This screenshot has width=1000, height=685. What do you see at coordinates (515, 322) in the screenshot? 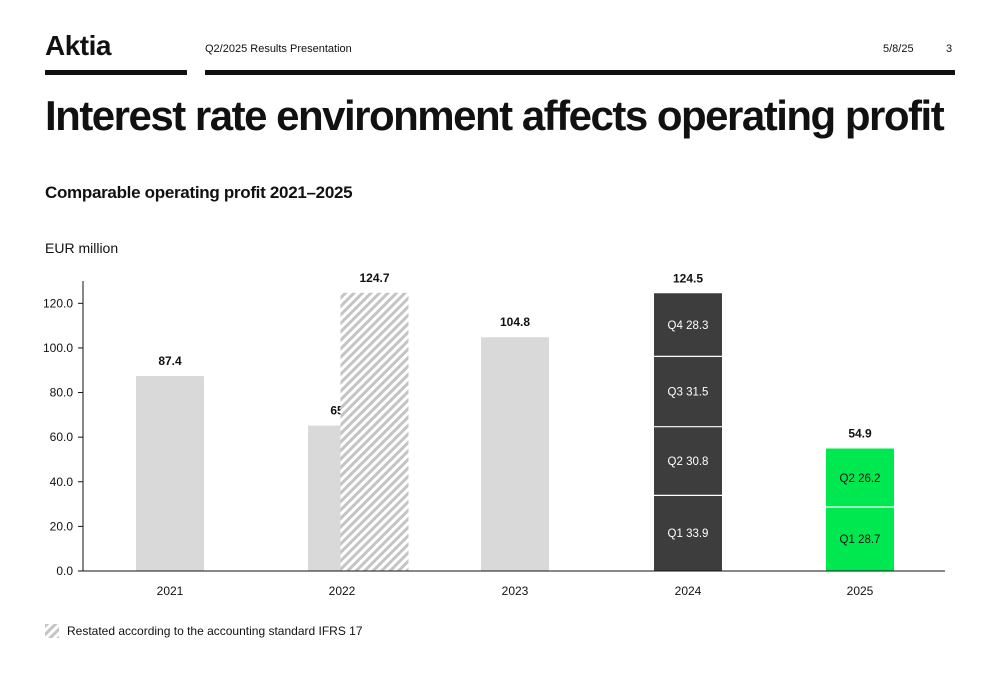
I see `total-label-2023-plain: 104.8` at bounding box center [515, 322].